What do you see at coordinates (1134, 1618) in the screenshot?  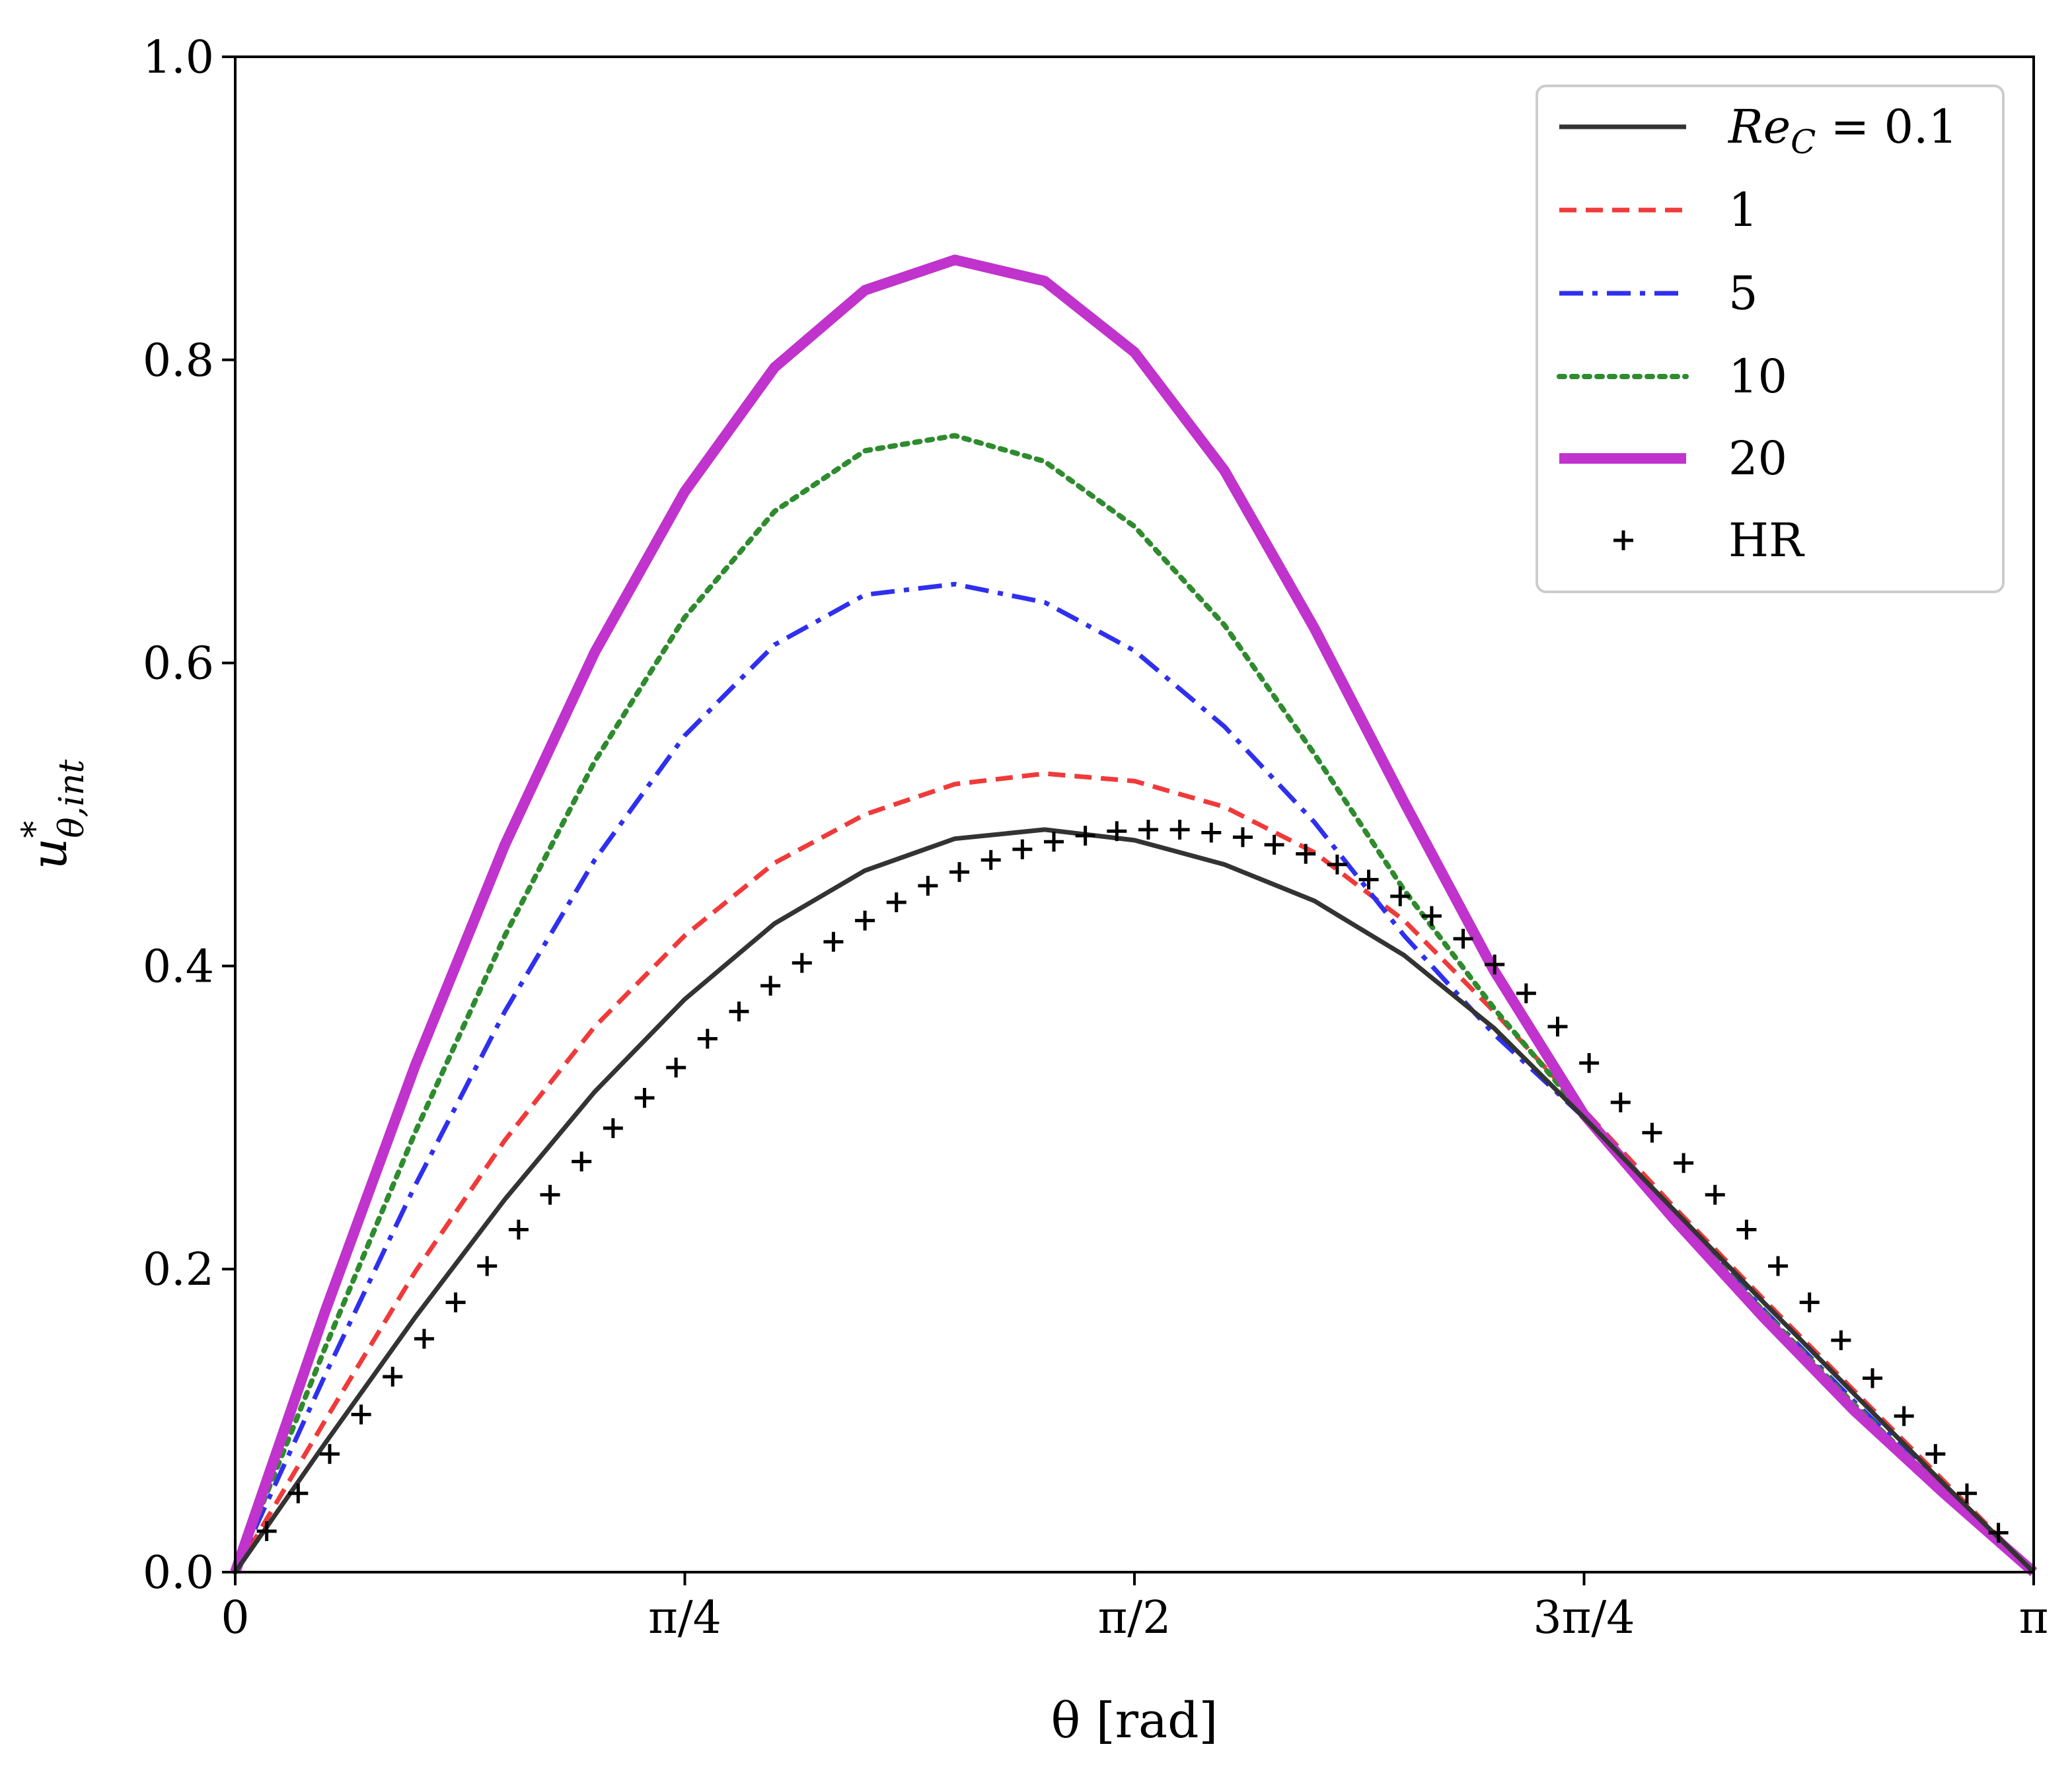 I see `x-tick-label: π/2` at bounding box center [1134, 1618].